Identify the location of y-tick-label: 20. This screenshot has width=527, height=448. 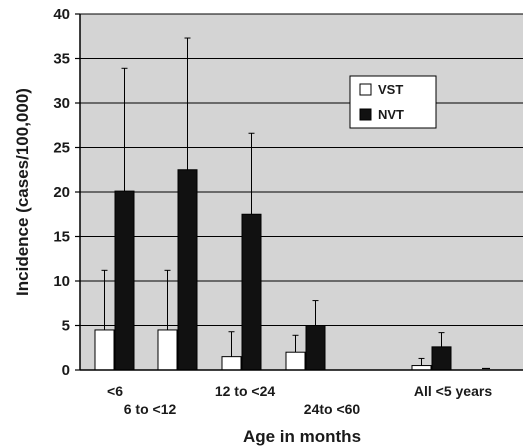
(61, 192).